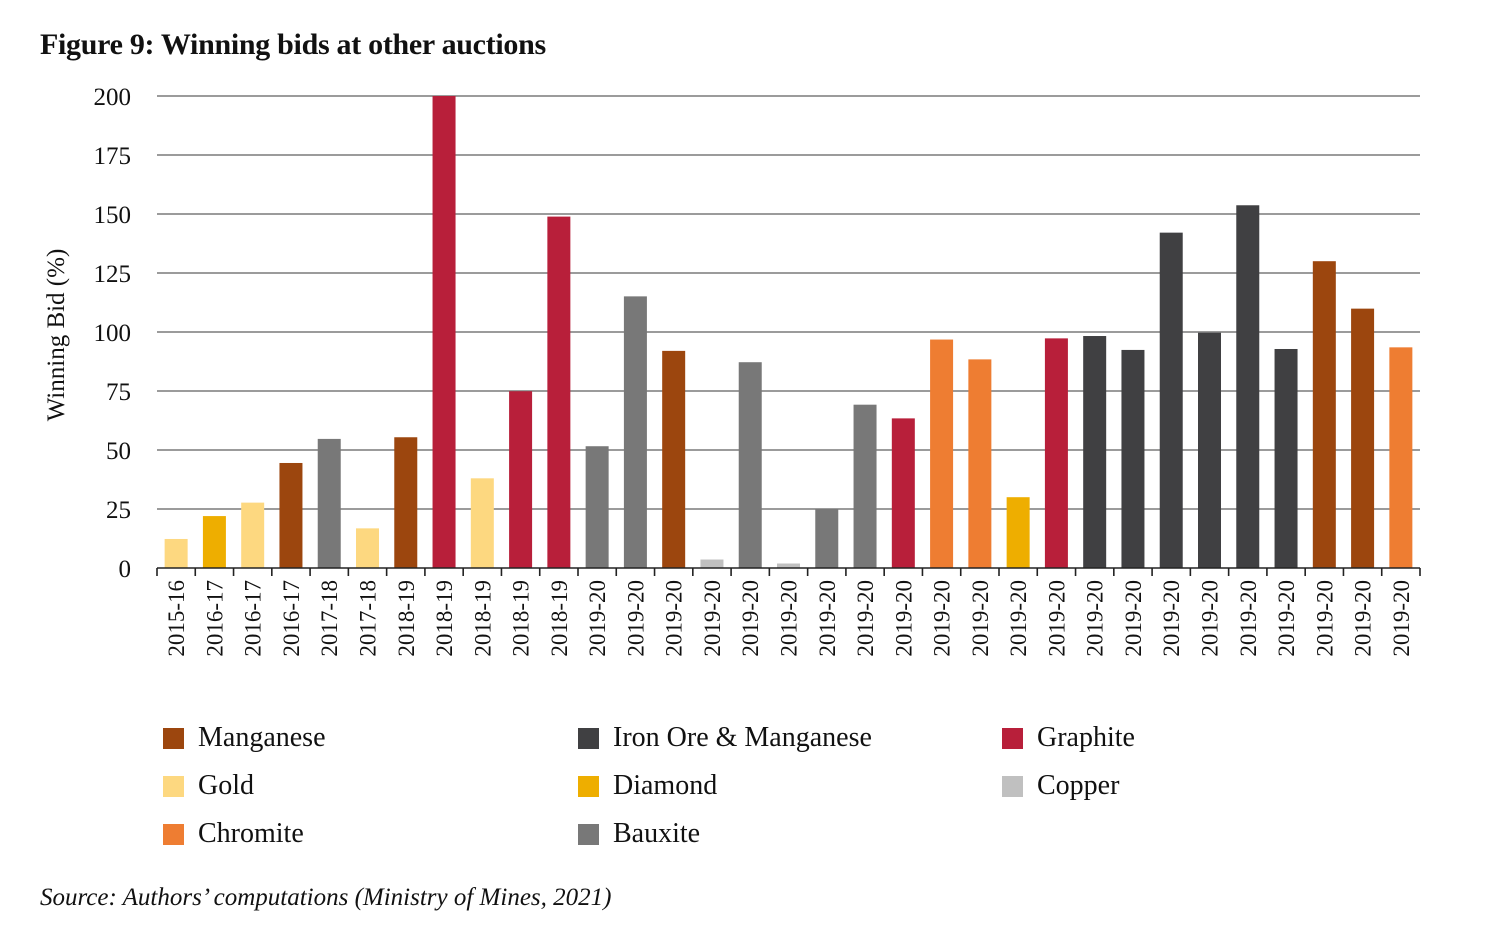 The width and height of the screenshot is (1500, 945). What do you see at coordinates (251, 833) in the screenshot?
I see `legend-label: Chromite` at bounding box center [251, 833].